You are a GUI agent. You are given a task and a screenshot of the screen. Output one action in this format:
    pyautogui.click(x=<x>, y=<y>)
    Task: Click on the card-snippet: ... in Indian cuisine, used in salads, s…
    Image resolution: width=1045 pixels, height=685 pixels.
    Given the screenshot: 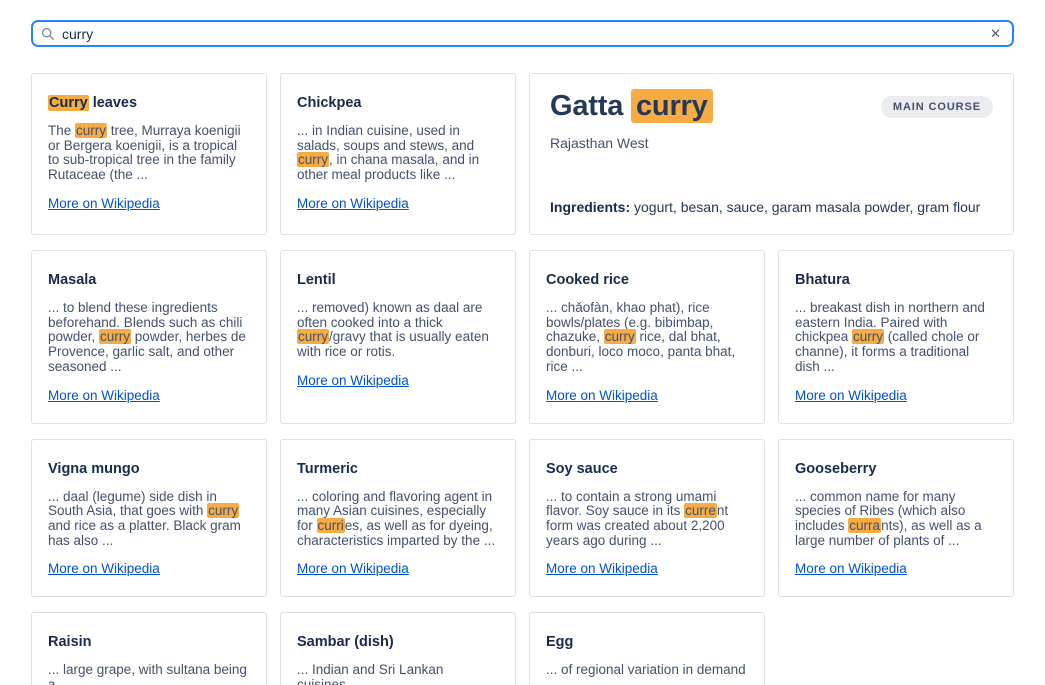 What is the action you would take?
    pyautogui.click(x=388, y=153)
    